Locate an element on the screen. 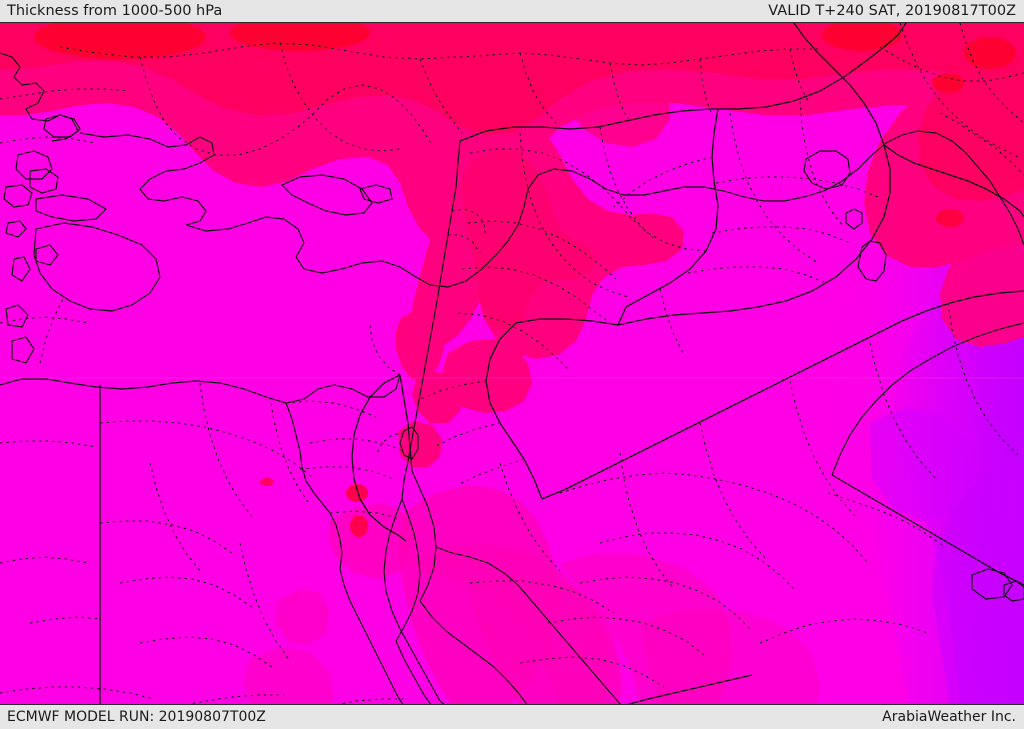 Image resolution: width=1024 pixels, height=729 pixels. border-yemen-saudi is located at coordinates (689, 689).